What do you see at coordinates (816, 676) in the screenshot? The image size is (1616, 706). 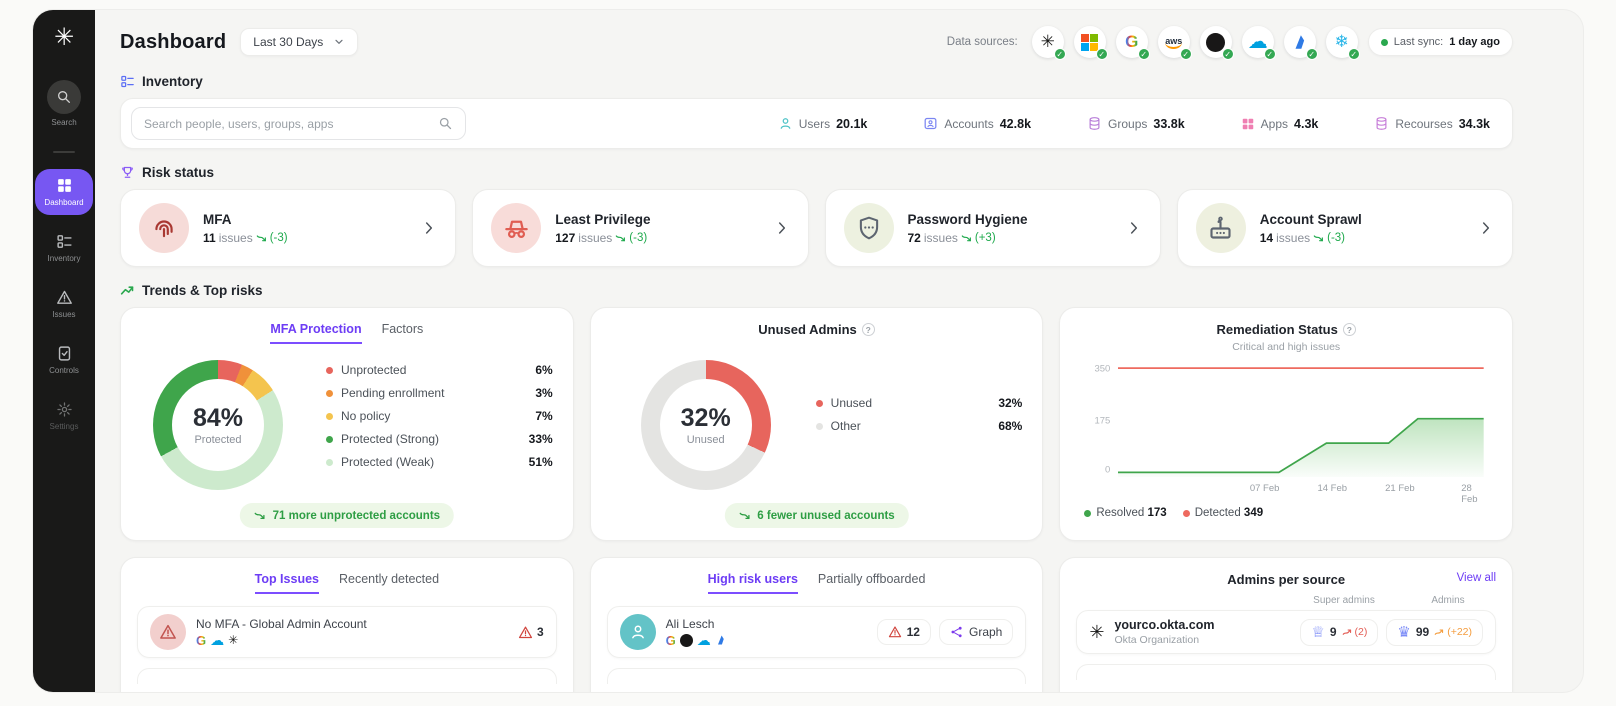 I see `user-row-partial` at bounding box center [816, 676].